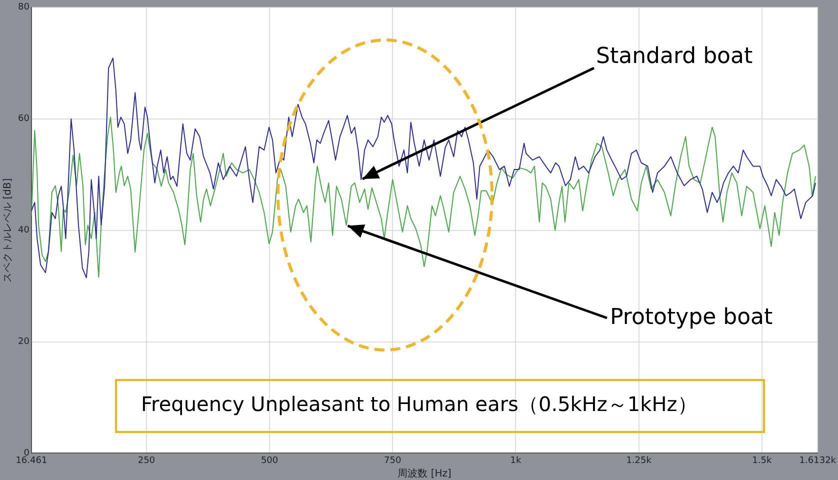 The height and width of the screenshot is (480, 838). I want to click on x-tick-label: 750, so click(393, 461).